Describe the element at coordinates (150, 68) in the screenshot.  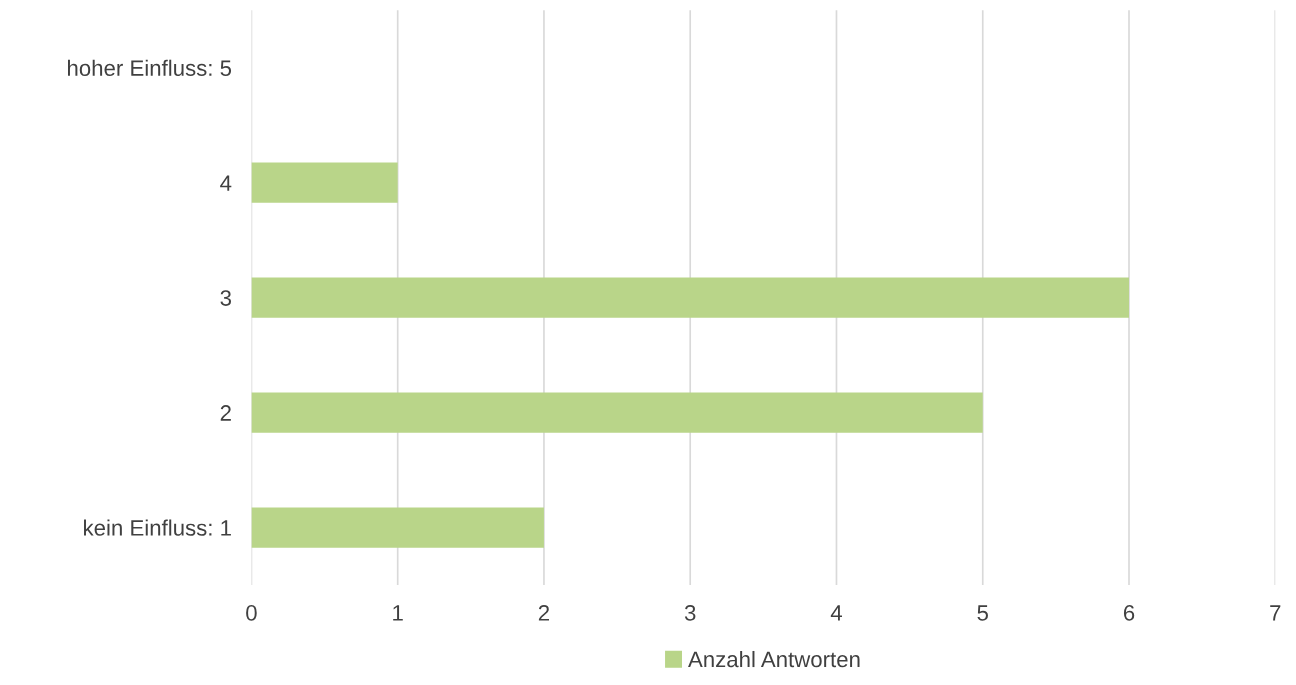
I see `y-tick-label: hoher Einfluss: 5` at that location.